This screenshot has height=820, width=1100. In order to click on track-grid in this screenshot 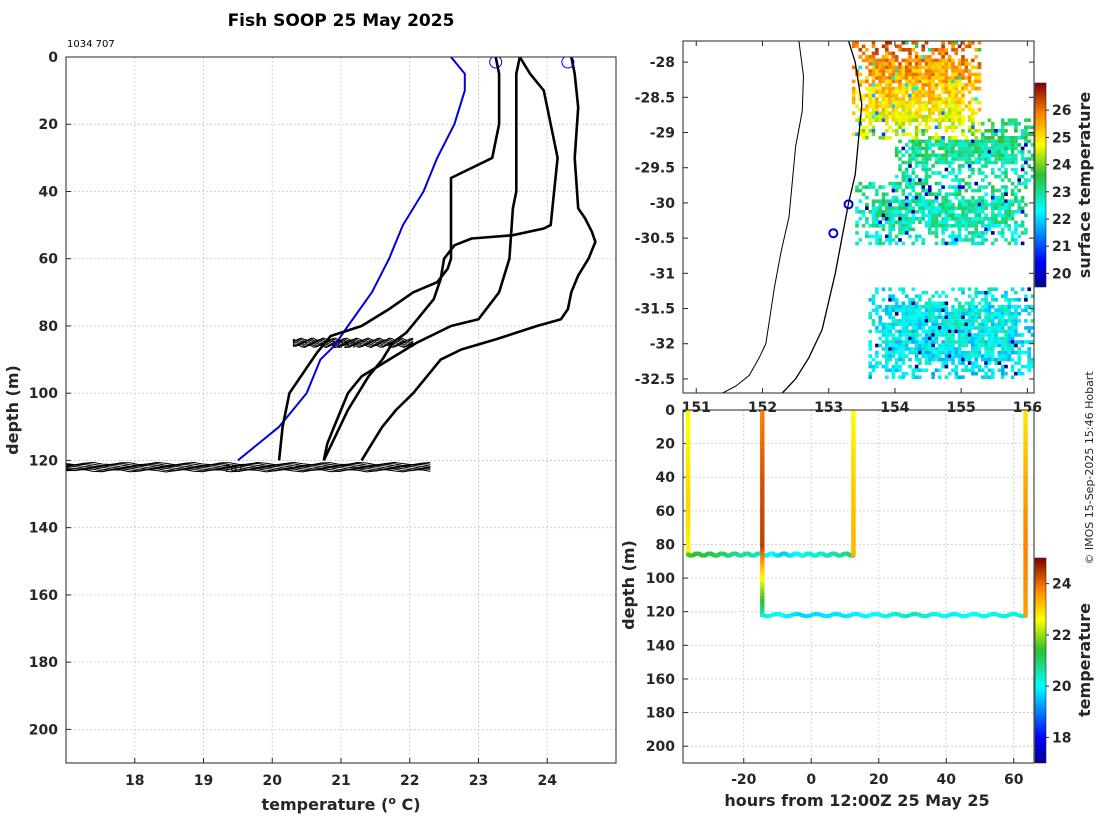, I will do `click(858, 586)`.